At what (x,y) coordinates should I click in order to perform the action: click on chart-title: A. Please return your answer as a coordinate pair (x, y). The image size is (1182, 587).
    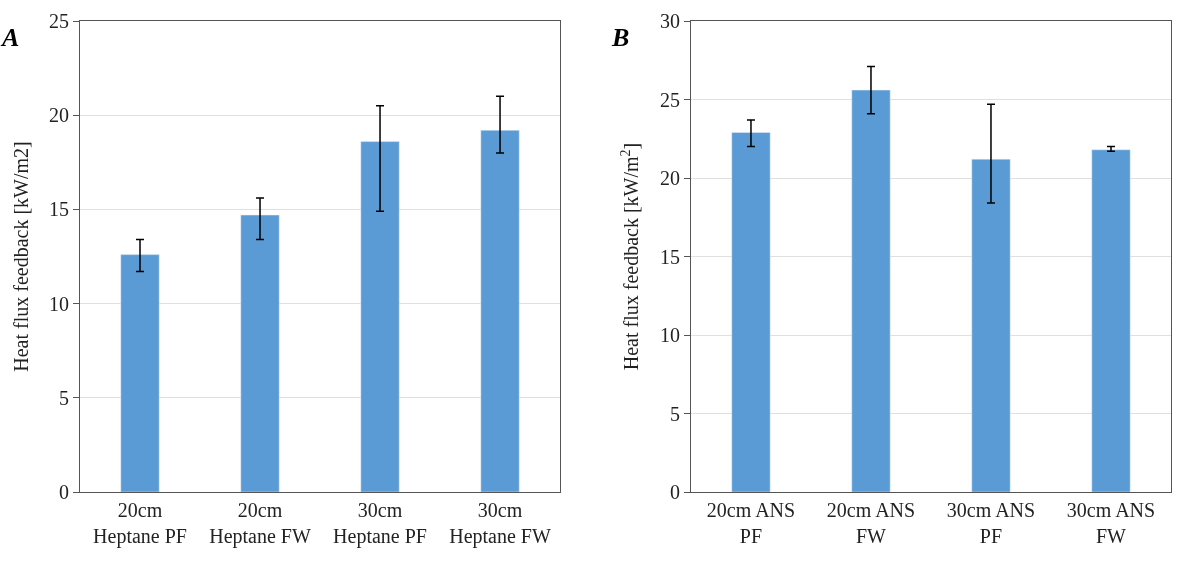
    Looking at the image, I should click on (10, 37).